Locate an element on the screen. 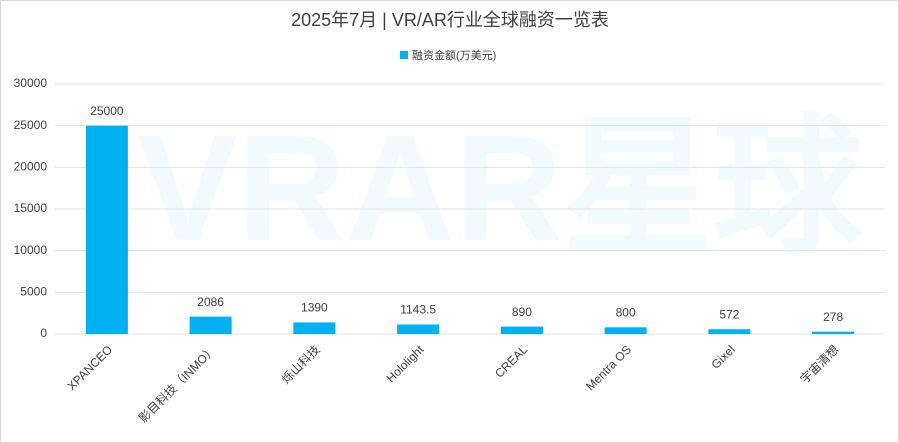 Image resolution: width=899 pixels, height=443 pixels. y-tick-label: 30000 is located at coordinates (31, 83).